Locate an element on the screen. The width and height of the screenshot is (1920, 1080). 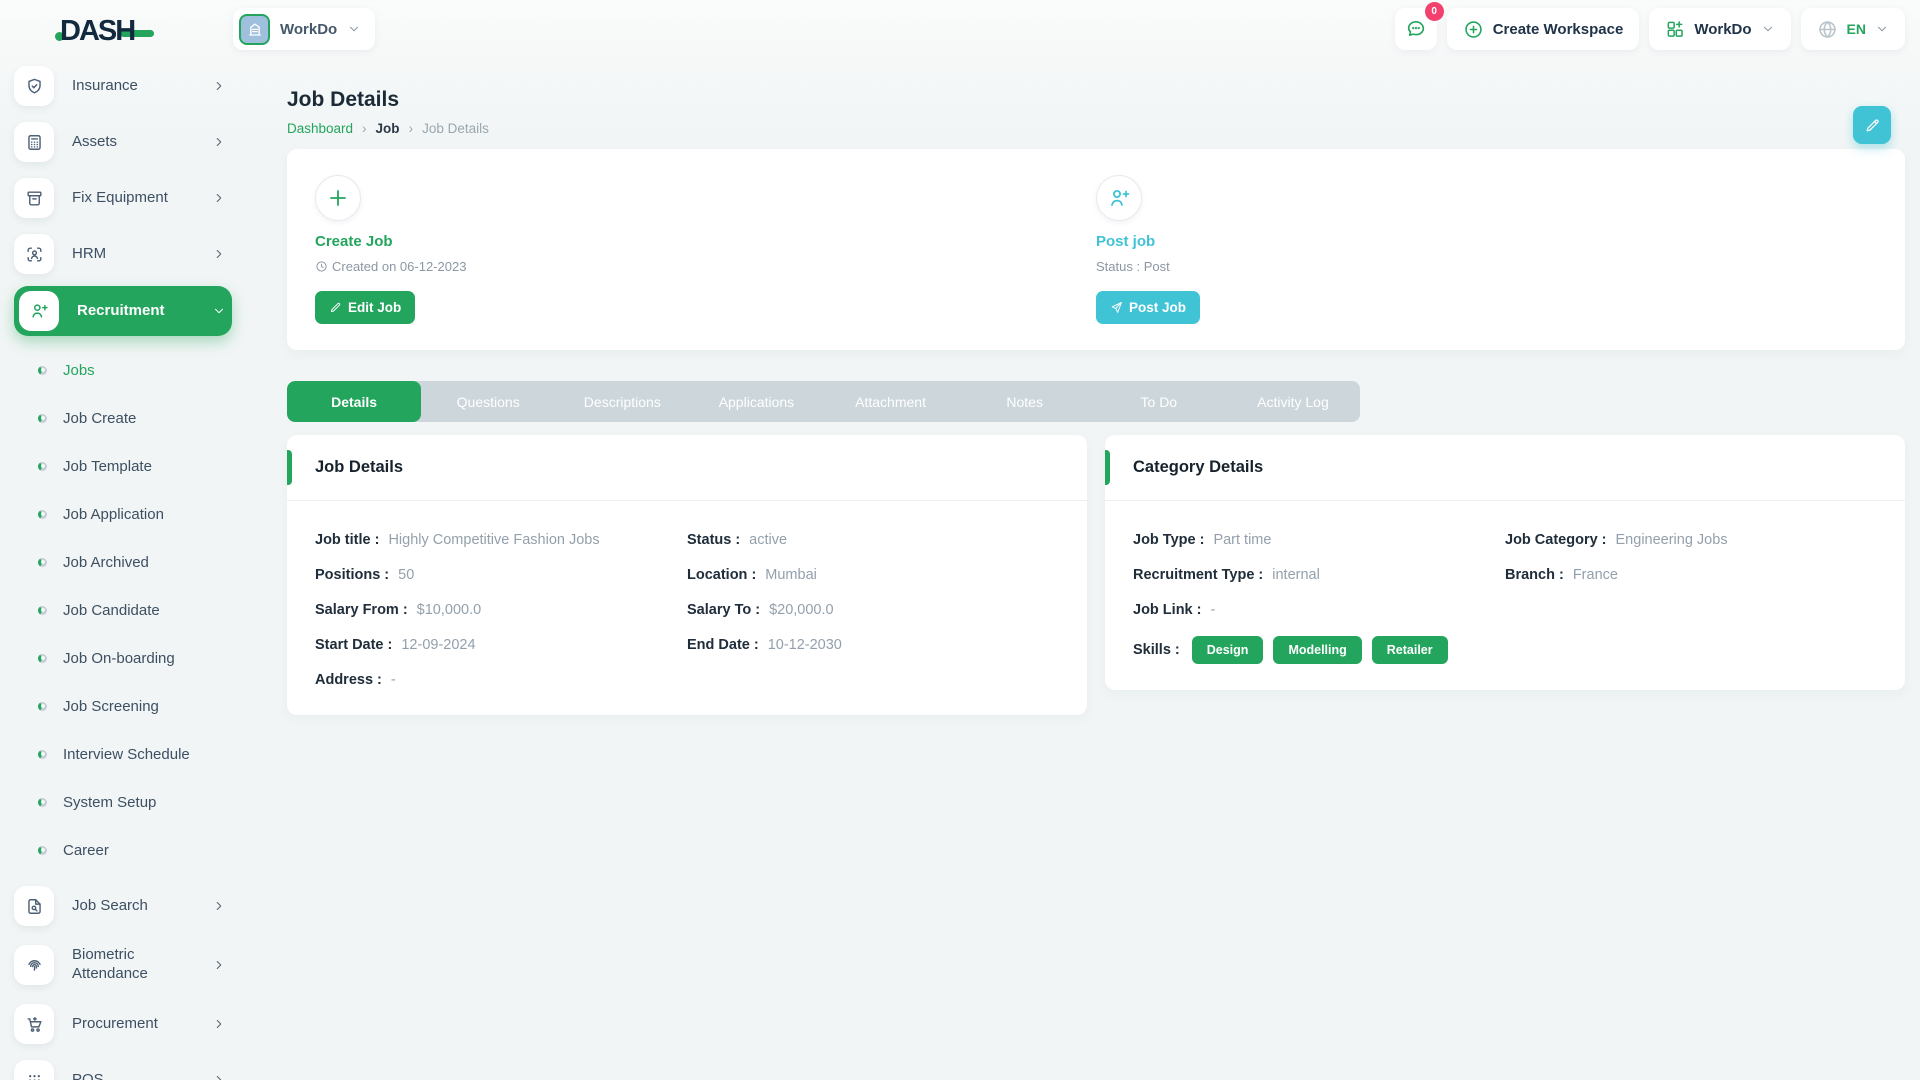
logo-dot is located at coordinates (59, 36).